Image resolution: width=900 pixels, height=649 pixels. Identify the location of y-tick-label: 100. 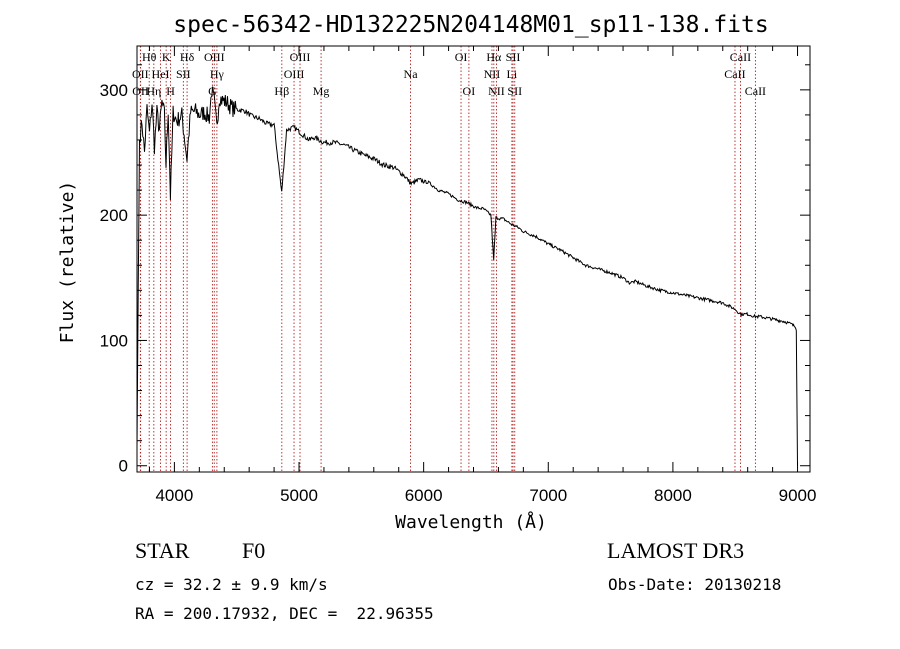
(114, 340).